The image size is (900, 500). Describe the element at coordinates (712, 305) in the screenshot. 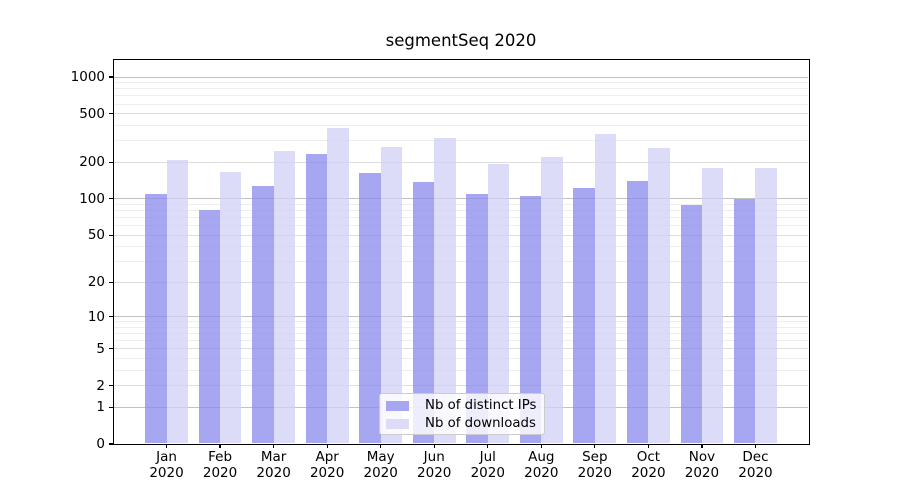

I see `bar-downloads-nov` at that location.